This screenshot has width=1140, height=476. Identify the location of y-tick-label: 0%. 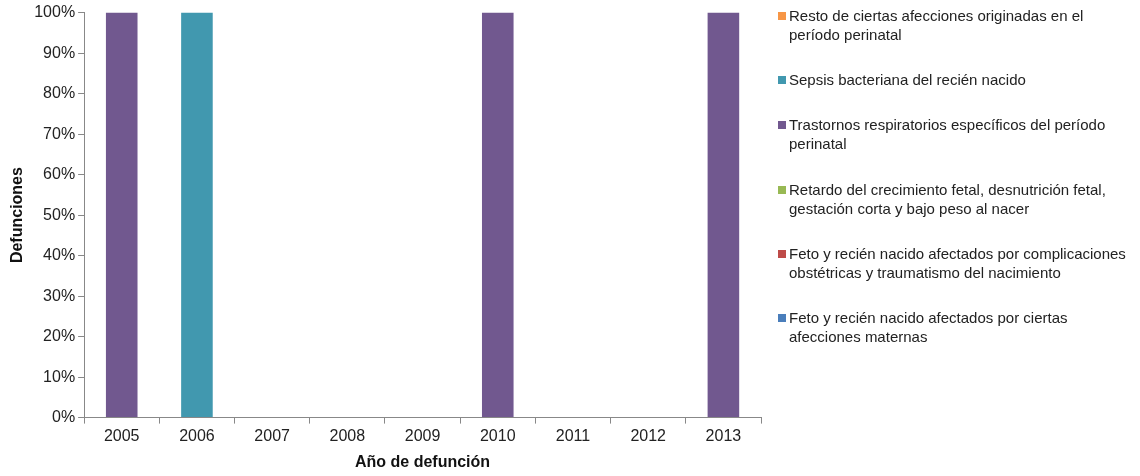
(64, 417).